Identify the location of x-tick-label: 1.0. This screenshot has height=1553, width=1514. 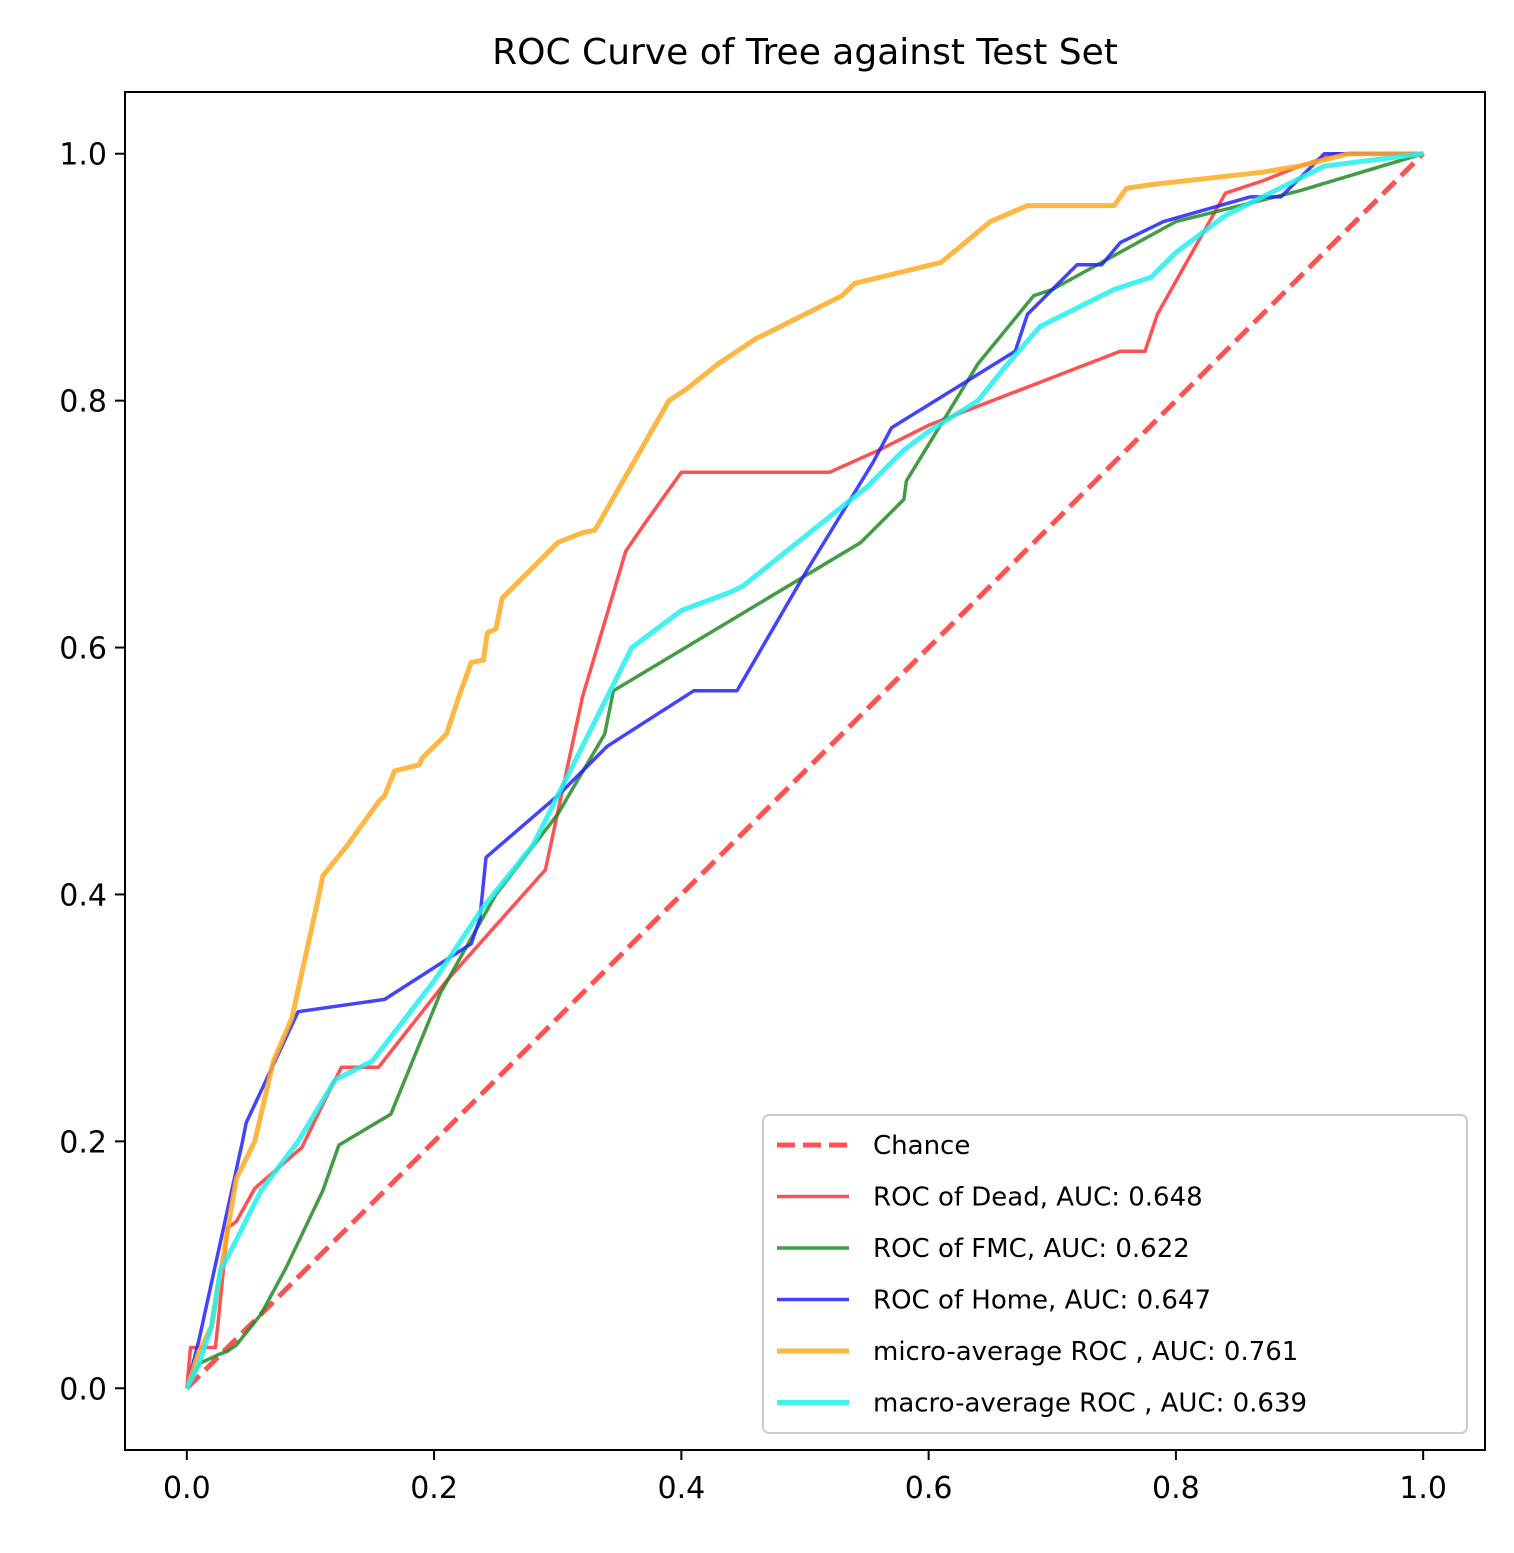
(1423, 1488).